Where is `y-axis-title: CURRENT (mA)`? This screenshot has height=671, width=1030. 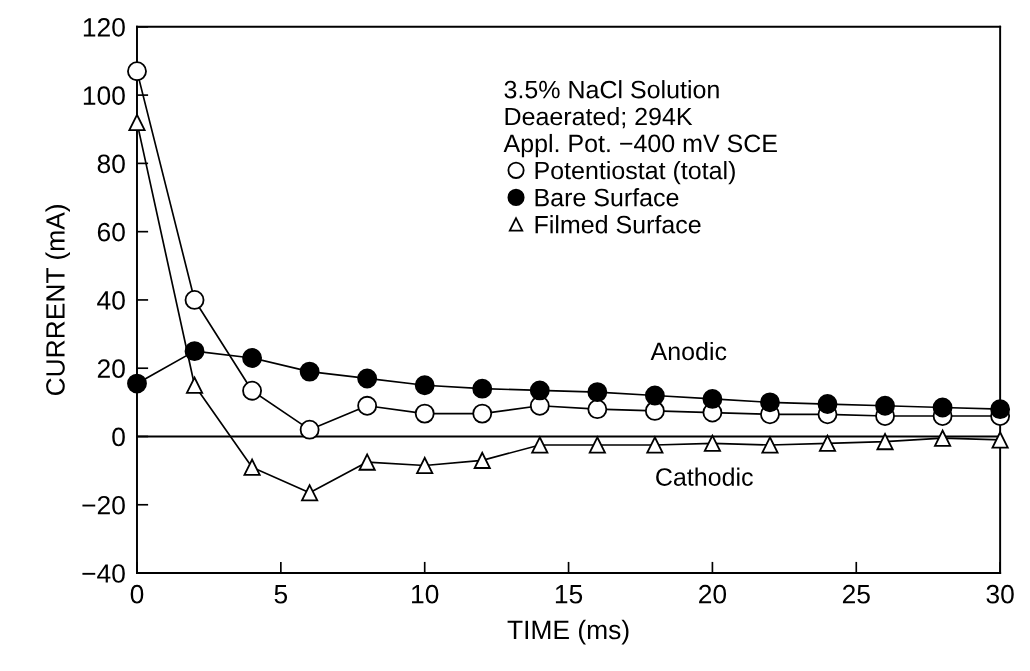
y-axis-title: CURRENT (mA) is located at coordinates (57, 300).